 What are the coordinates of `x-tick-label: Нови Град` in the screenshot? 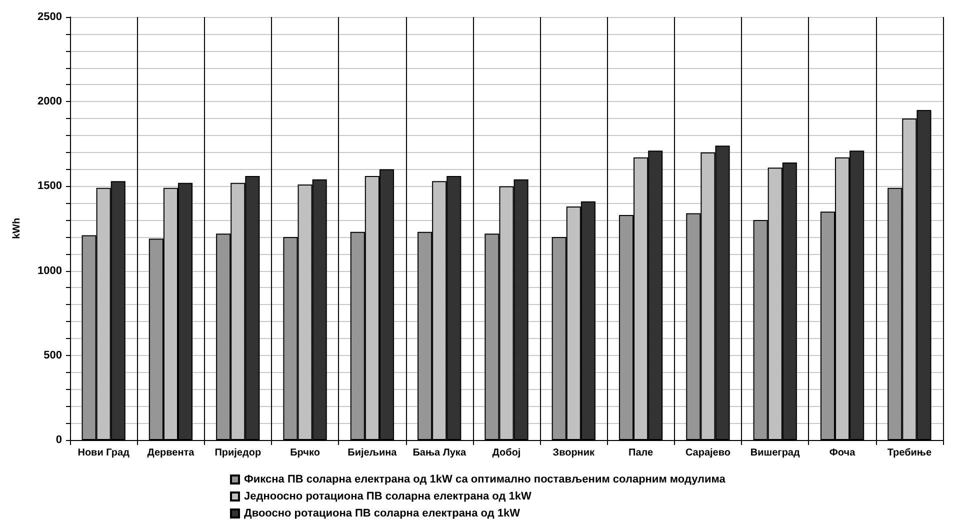 It's located at (104, 453).